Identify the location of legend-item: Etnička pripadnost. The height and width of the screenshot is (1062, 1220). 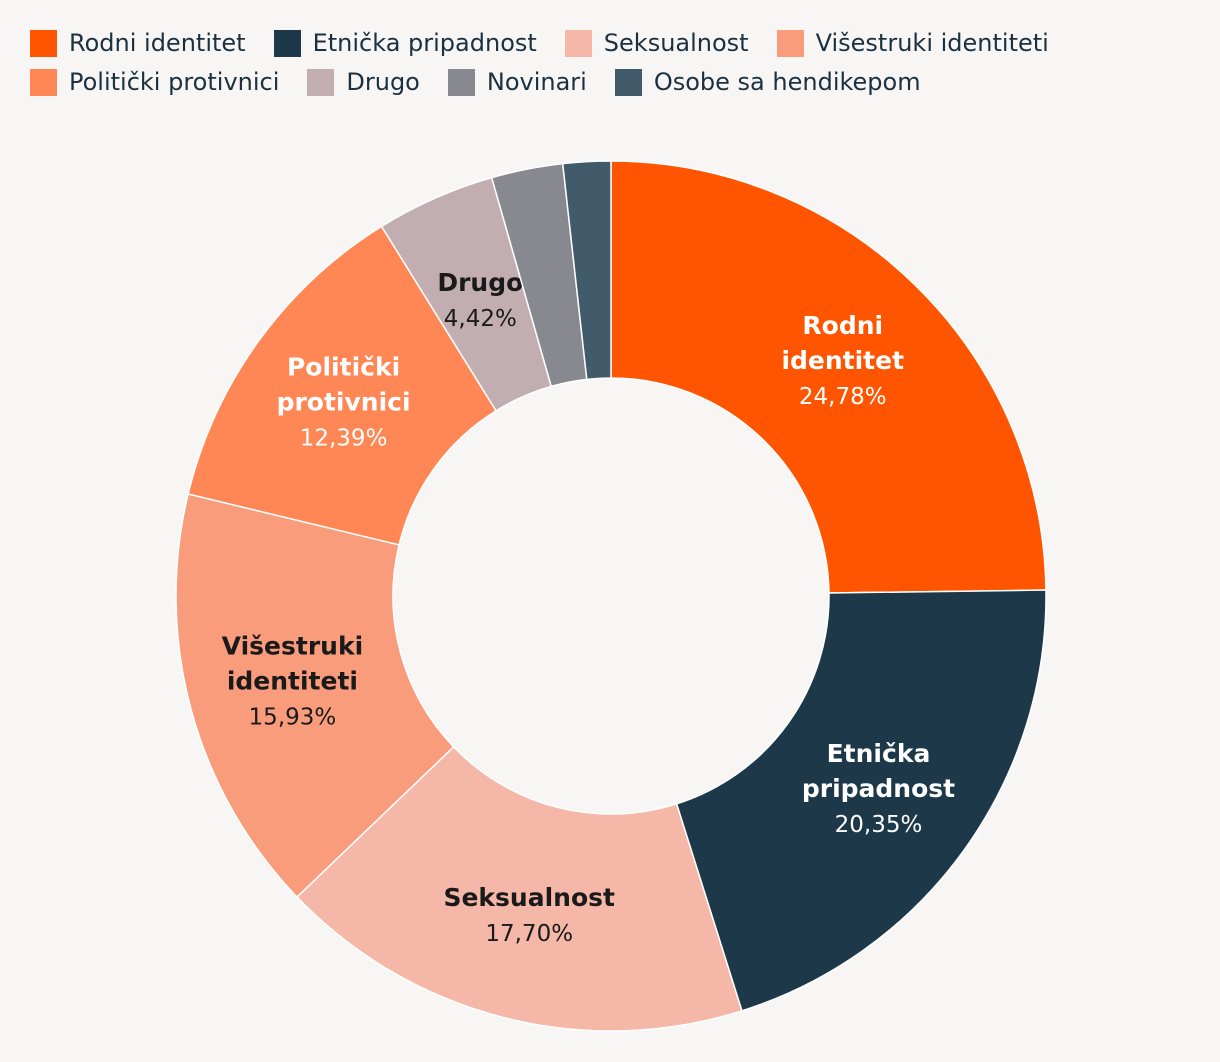
(405, 43).